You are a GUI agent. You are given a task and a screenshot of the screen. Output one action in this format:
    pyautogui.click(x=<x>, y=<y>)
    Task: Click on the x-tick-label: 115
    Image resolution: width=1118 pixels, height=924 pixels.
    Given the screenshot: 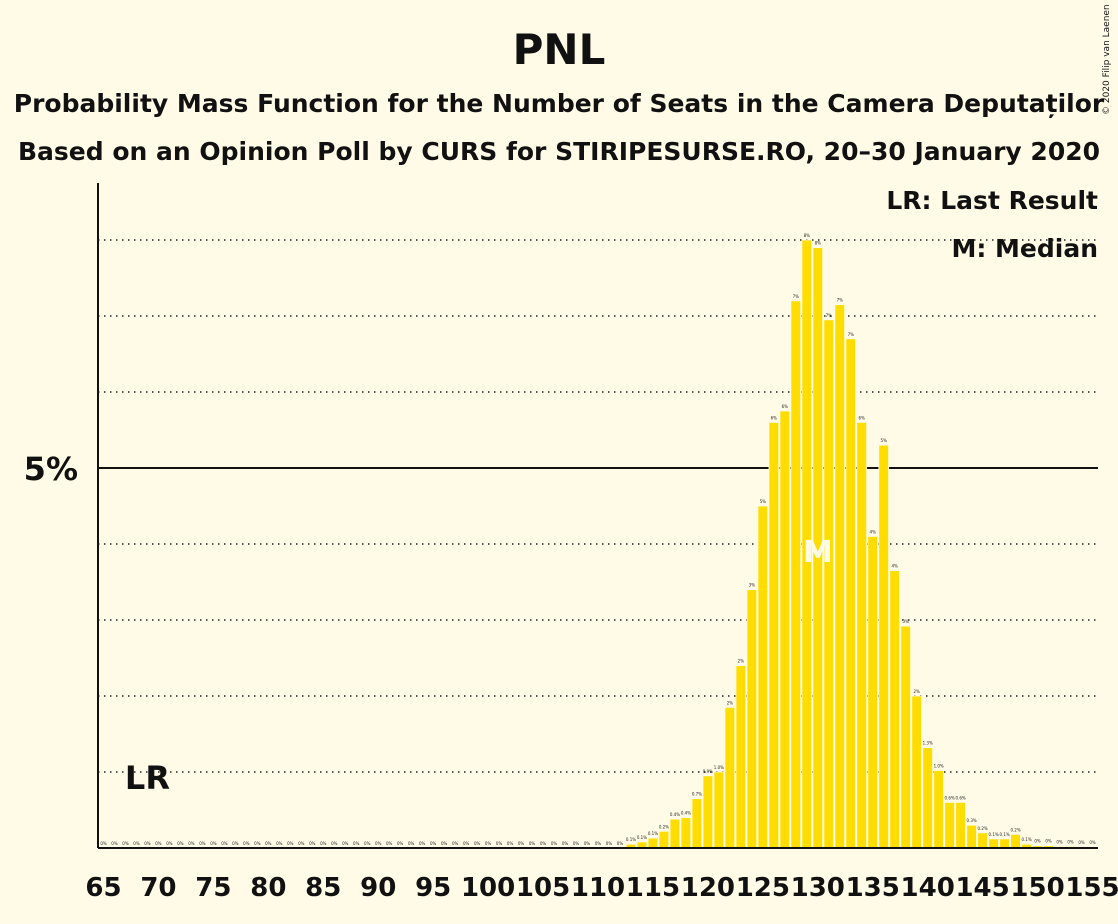 What is the action you would take?
    pyautogui.click(x=653, y=888)
    